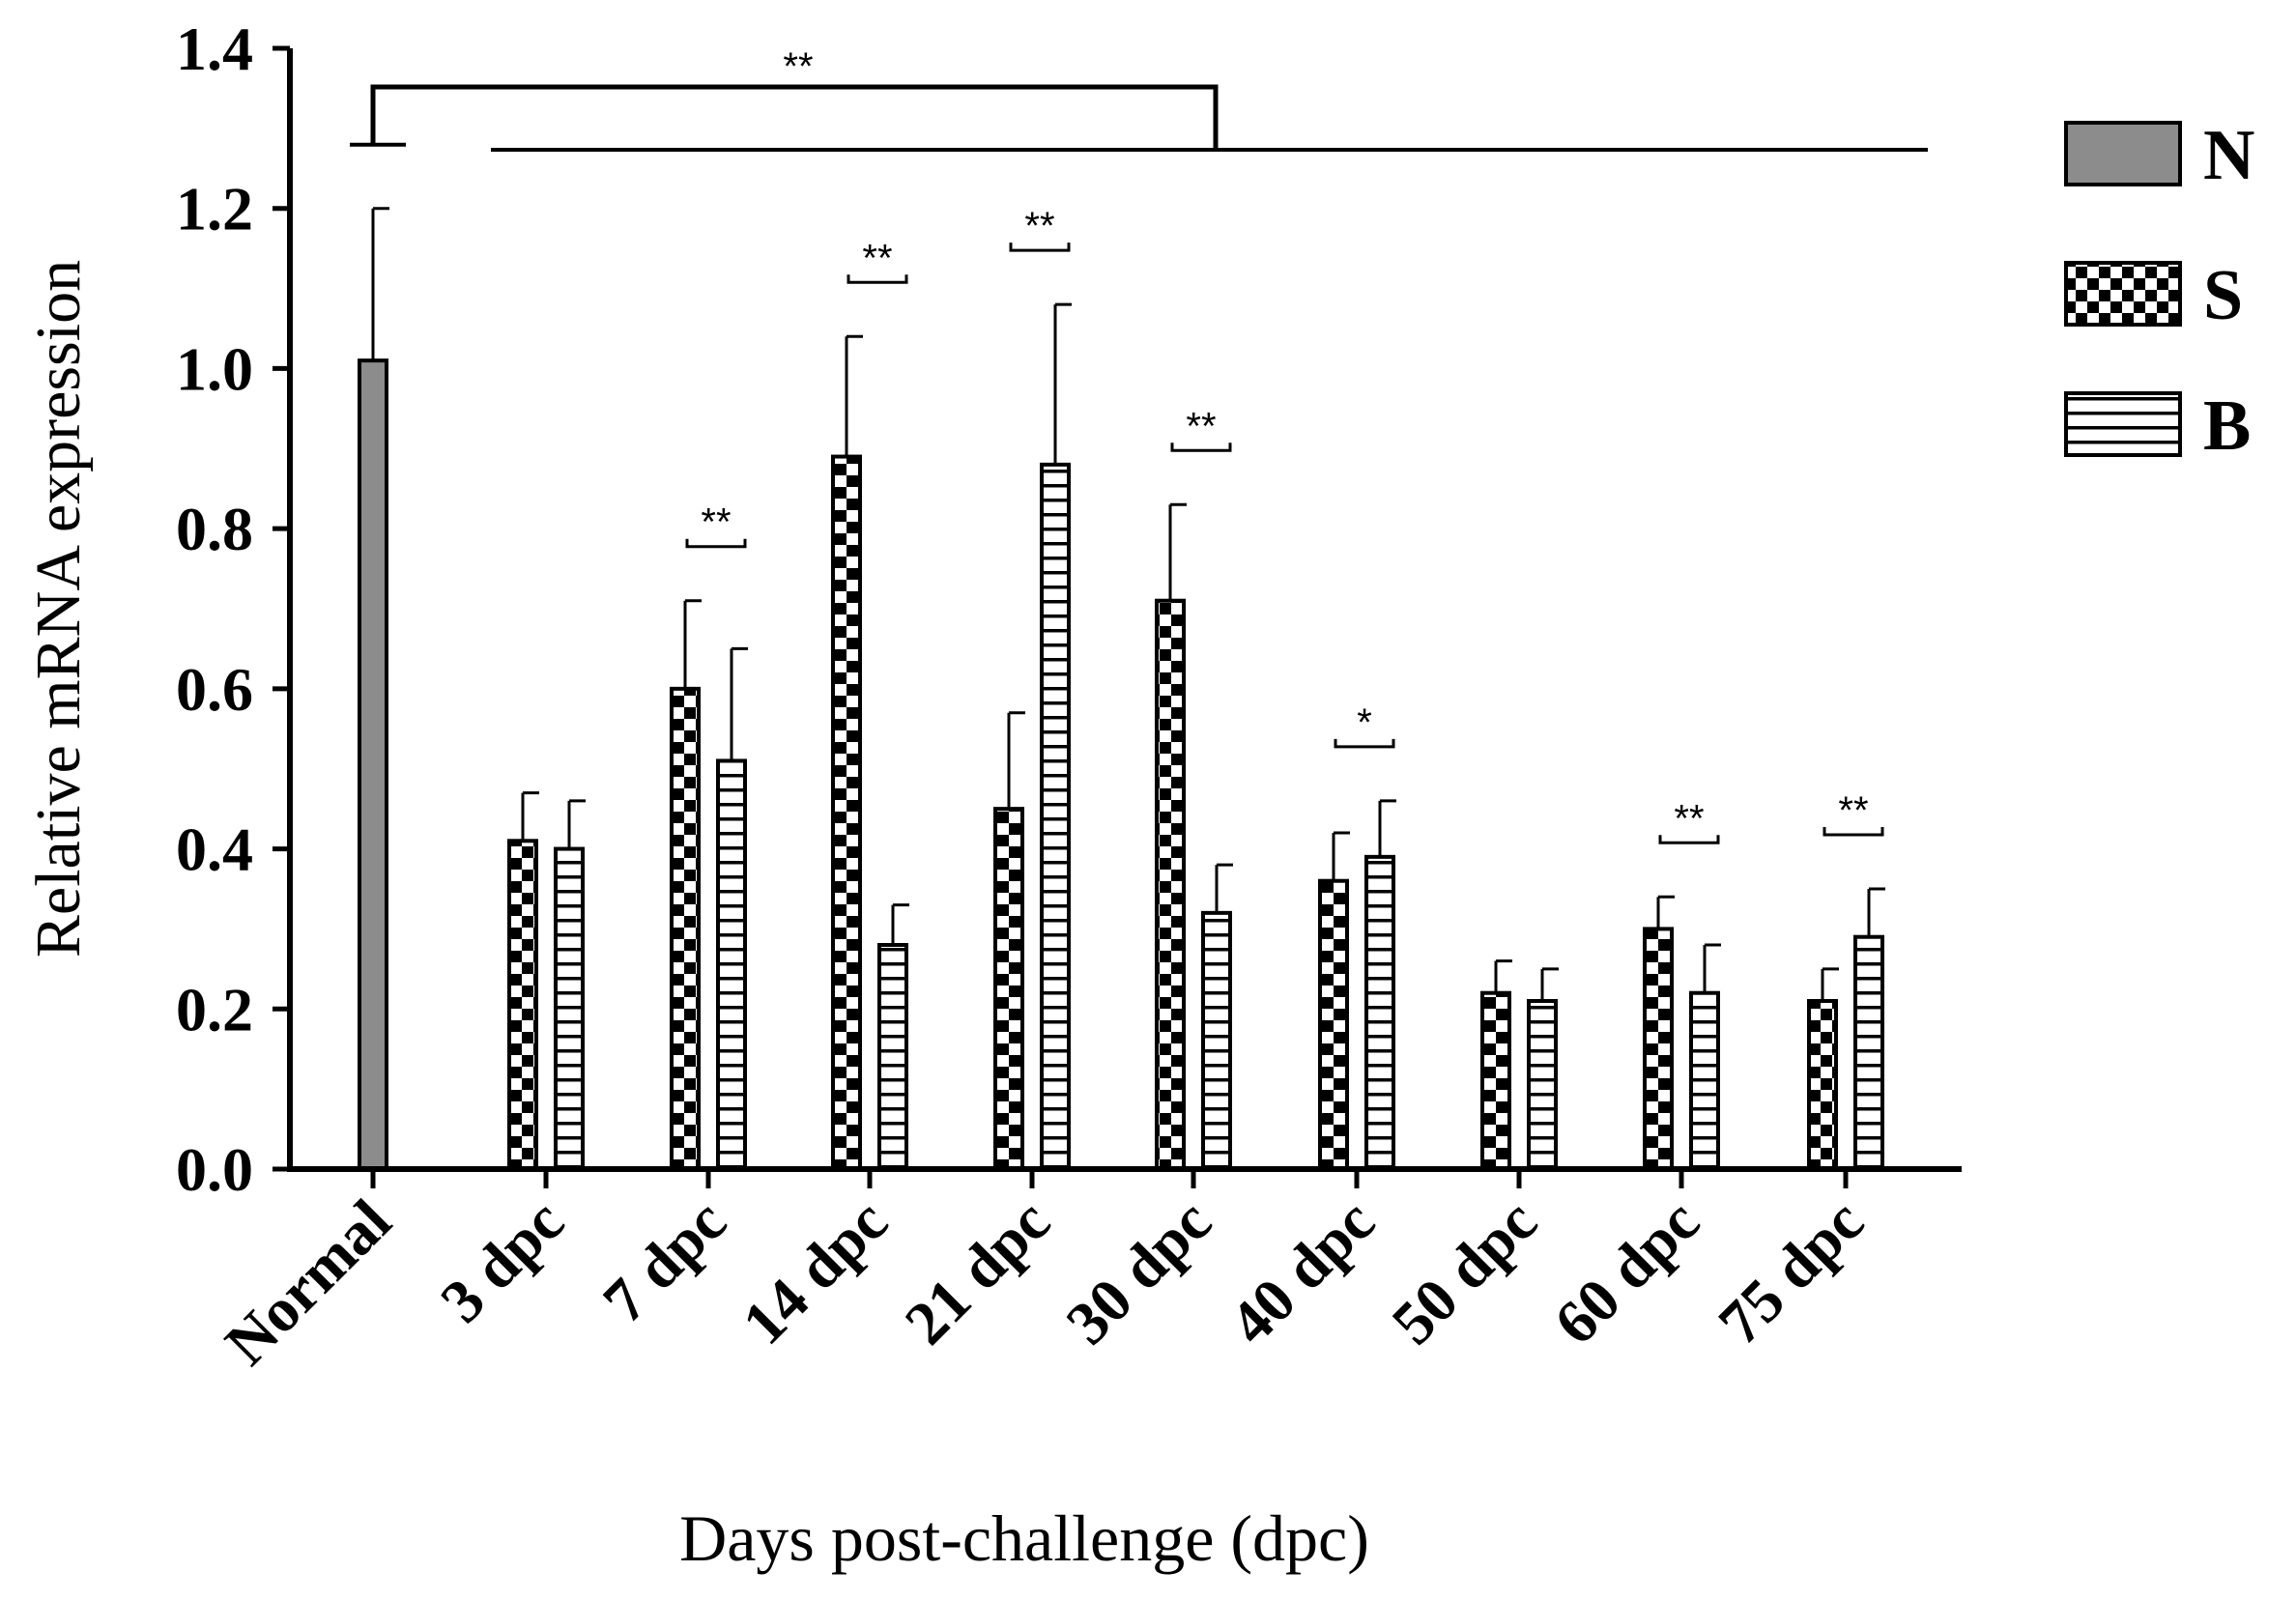  Describe the element at coordinates (664, 1261) in the screenshot. I see `x-tick-label: 7 dpc` at that location.